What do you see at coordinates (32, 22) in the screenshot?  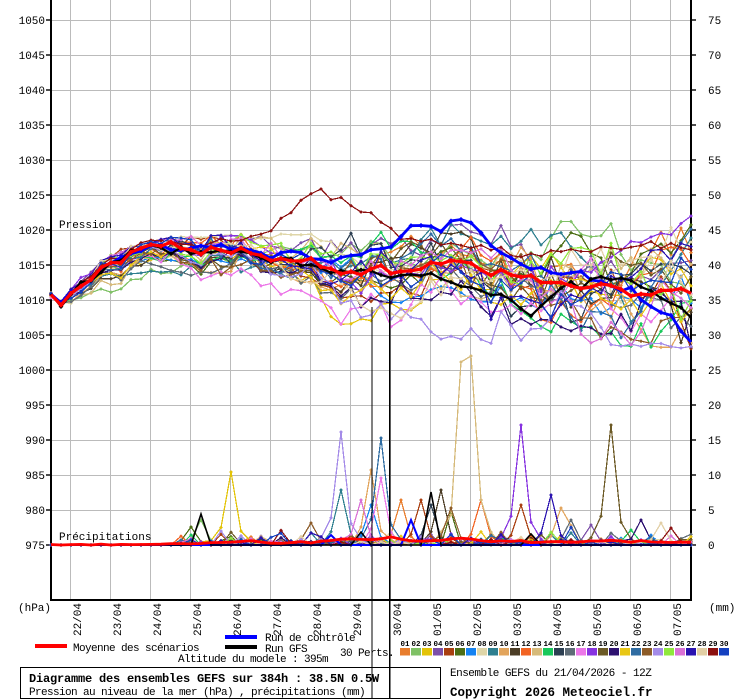 I see `svg-text: 1050` at bounding box center [32, 22].